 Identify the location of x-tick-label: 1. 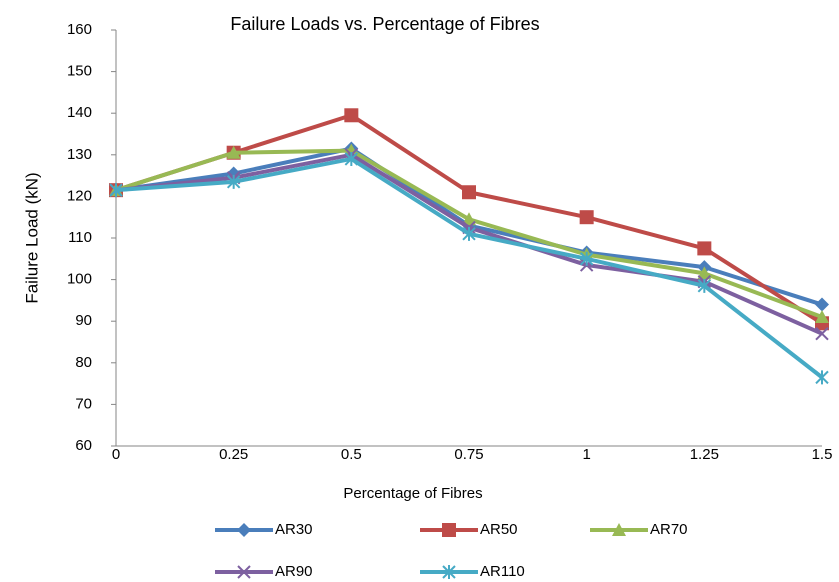
(586, 454).